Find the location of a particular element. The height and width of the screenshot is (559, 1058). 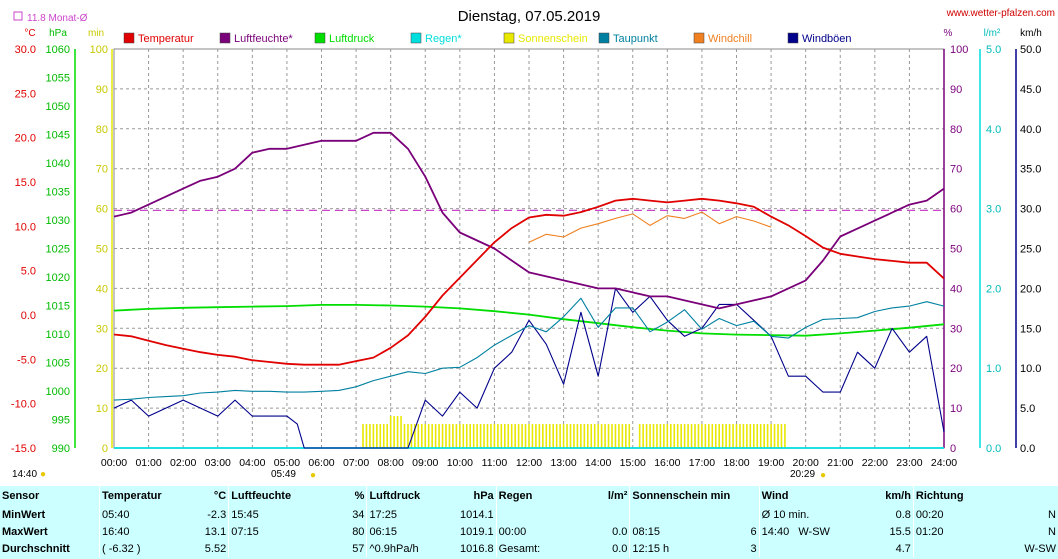

press-value: 1014.1 is located at coordinates (477, 514).